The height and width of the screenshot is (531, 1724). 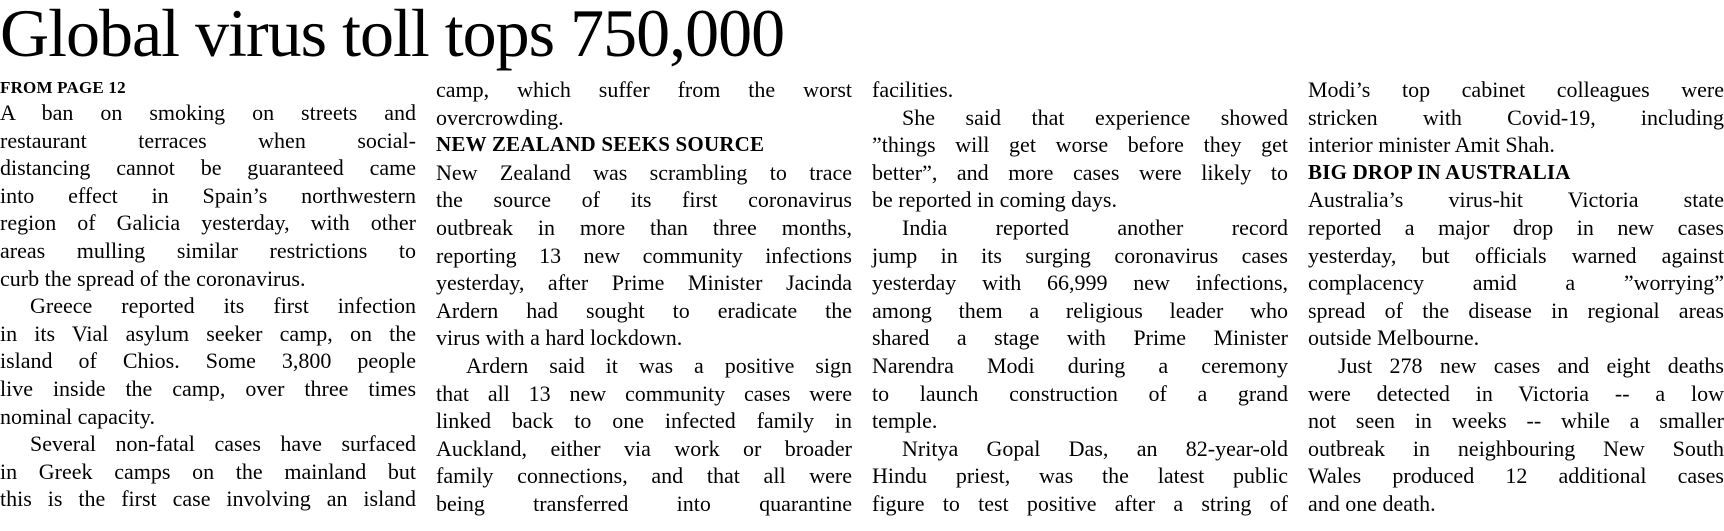 I want to click on text-line: nominal capacity., so click(x=77, y=416).